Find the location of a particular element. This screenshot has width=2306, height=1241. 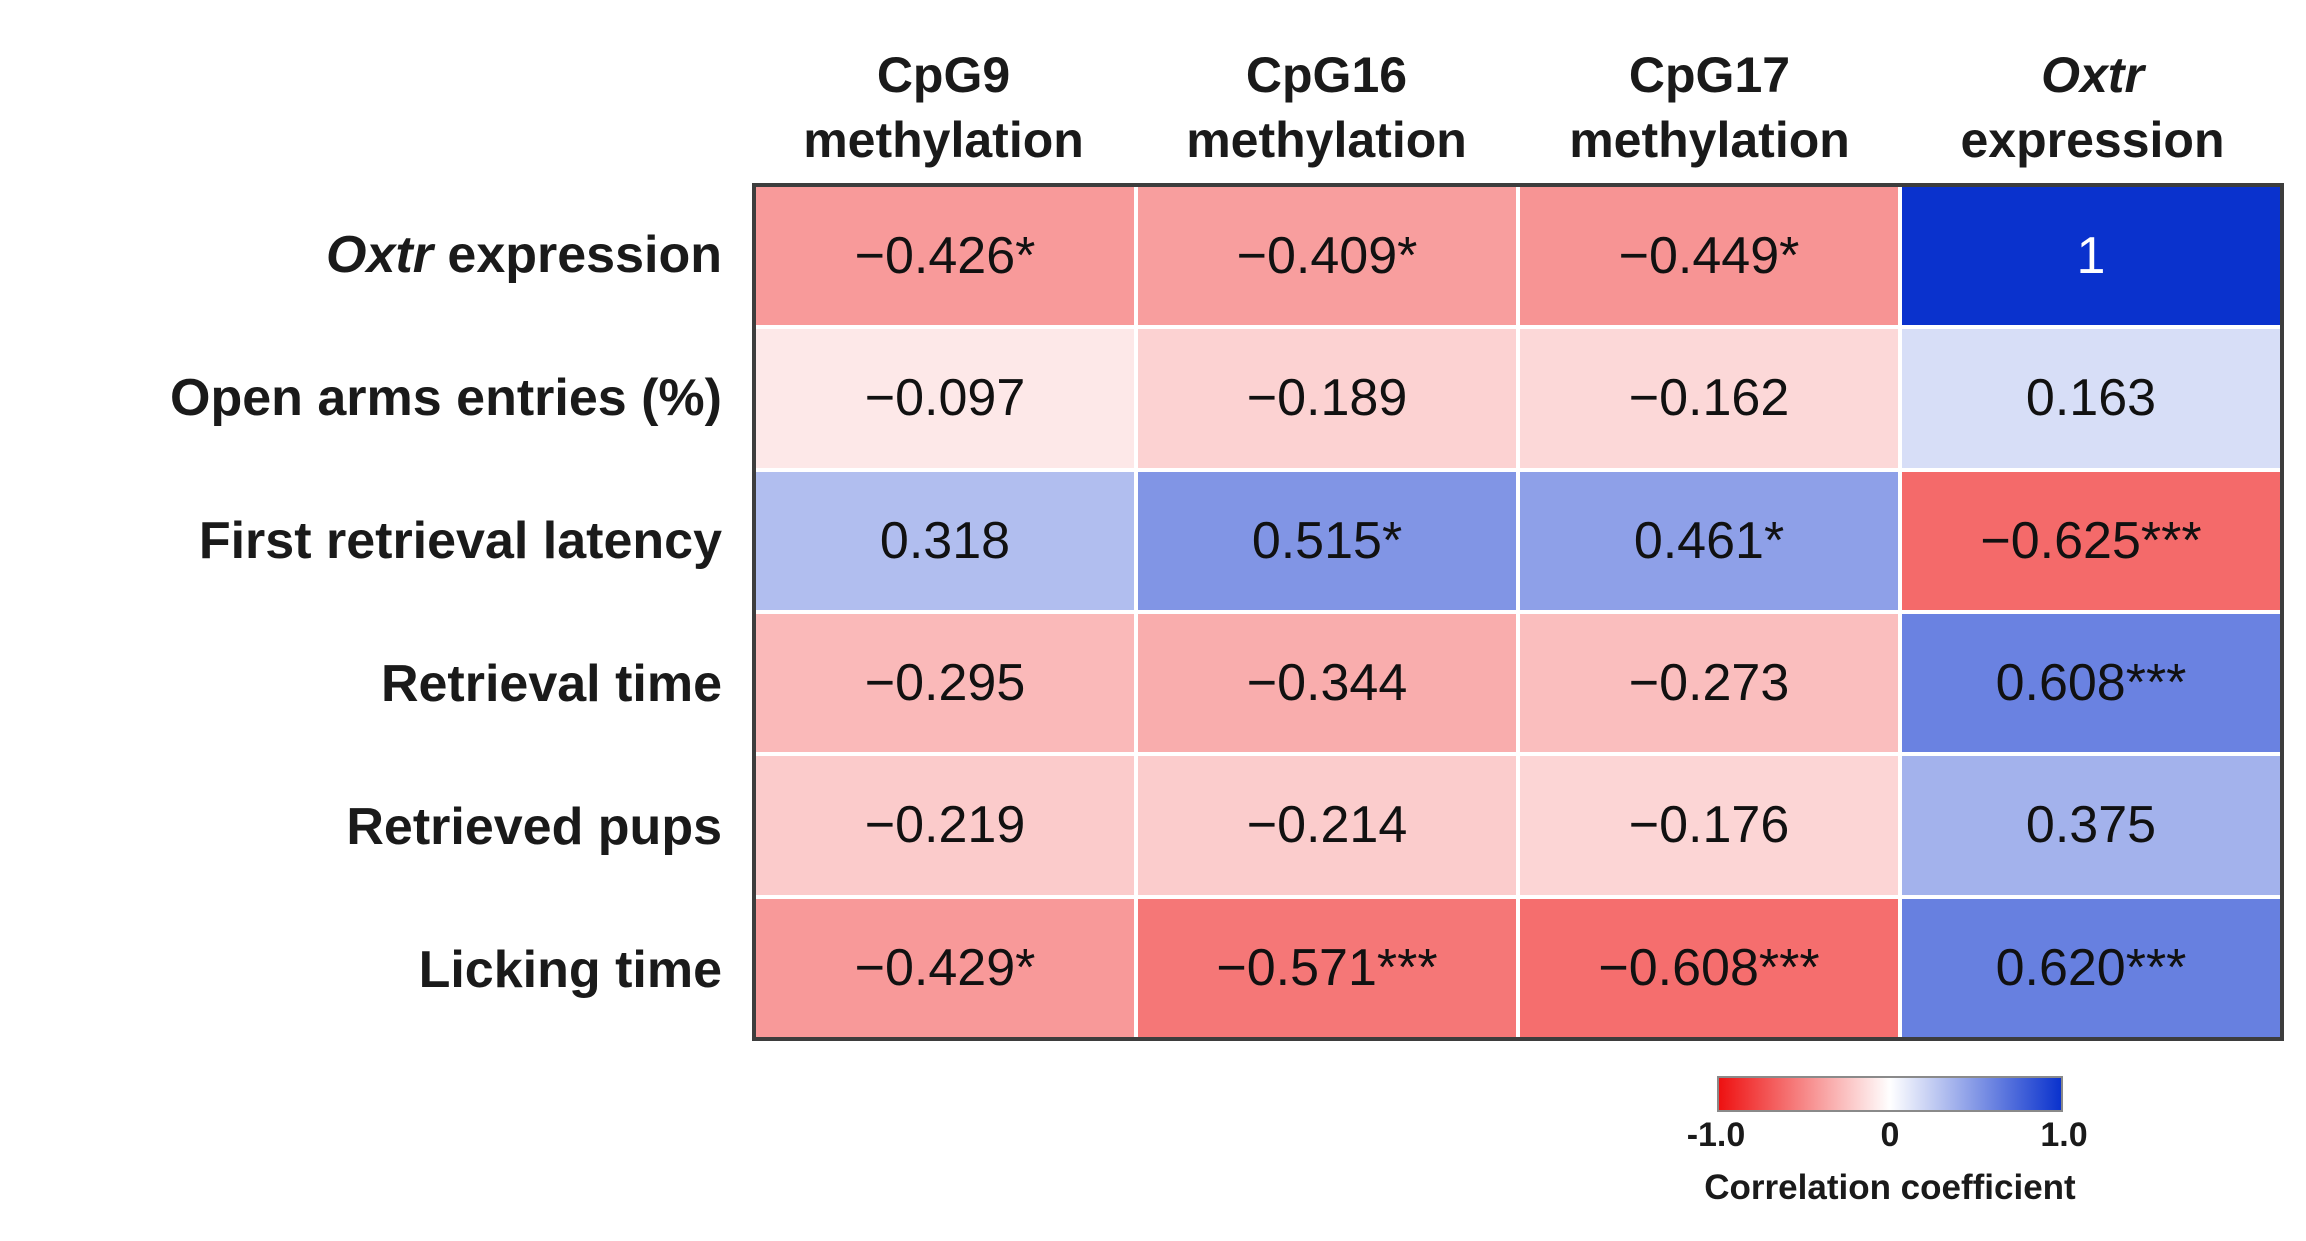

colorbar-gradient is located at coordinates (1890, 1094).